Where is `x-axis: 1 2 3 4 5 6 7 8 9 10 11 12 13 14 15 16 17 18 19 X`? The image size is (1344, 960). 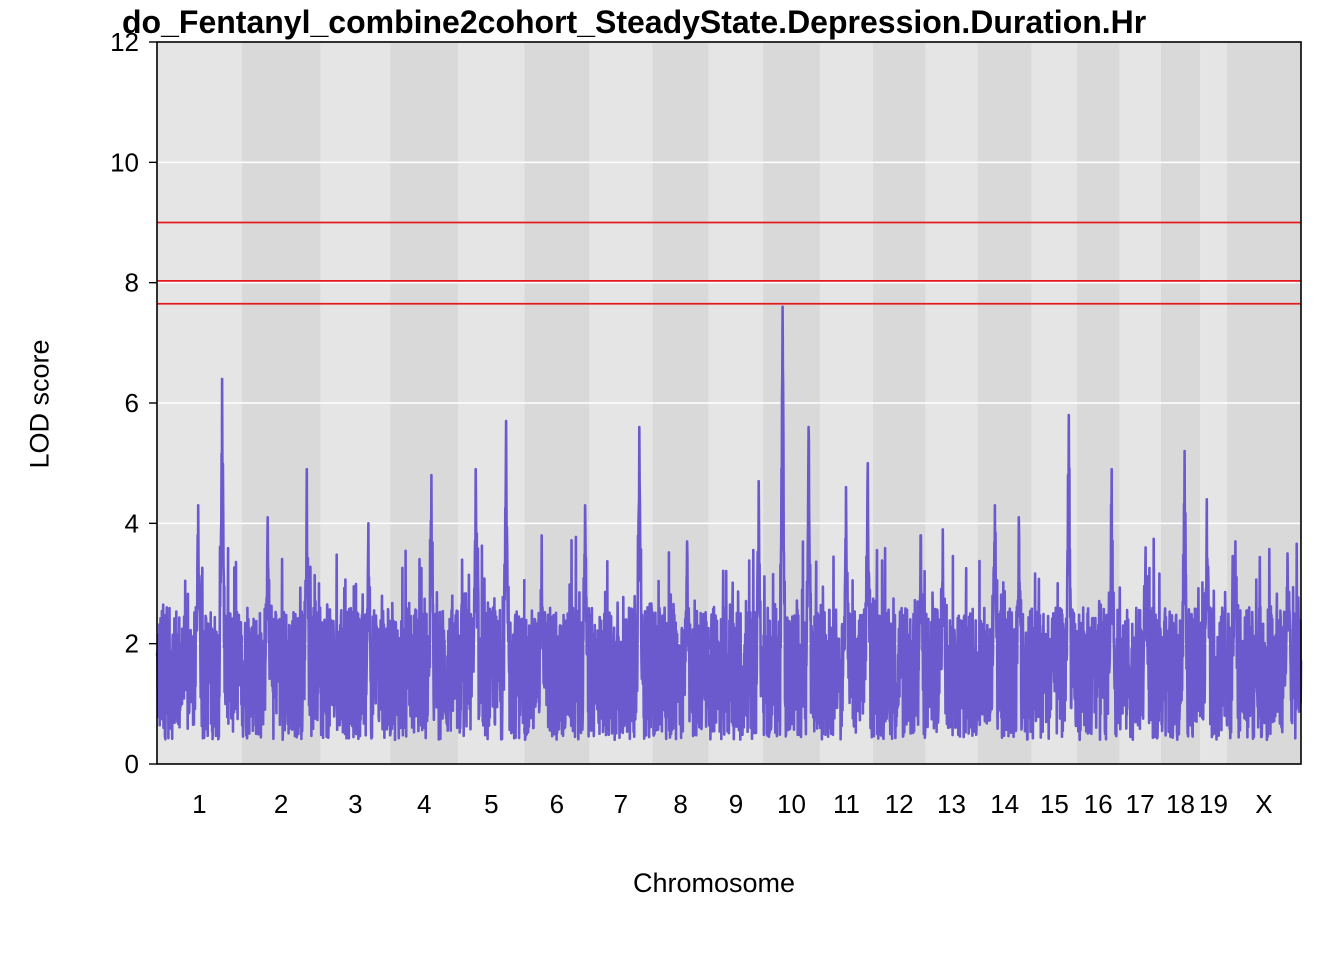
x-axis: 1 2 3 4 5 6 7 8 9 10 11 12 13 14 15 16 17 18 19 X is located at coordinates (732, 804).